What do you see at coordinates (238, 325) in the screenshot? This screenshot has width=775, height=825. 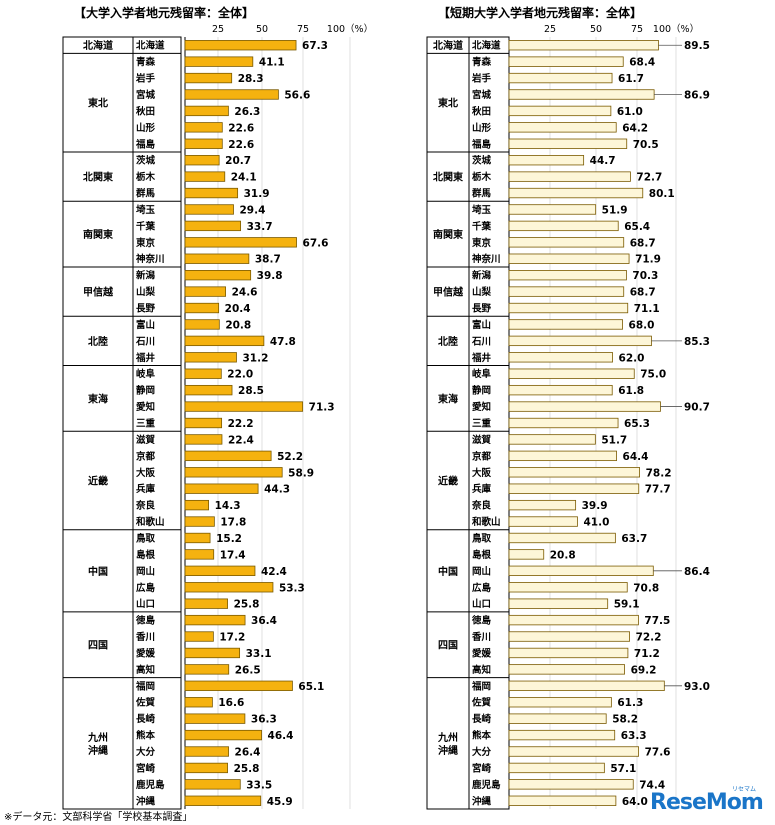 I see `data-label: 20.8` at bounding box center [238, 325].